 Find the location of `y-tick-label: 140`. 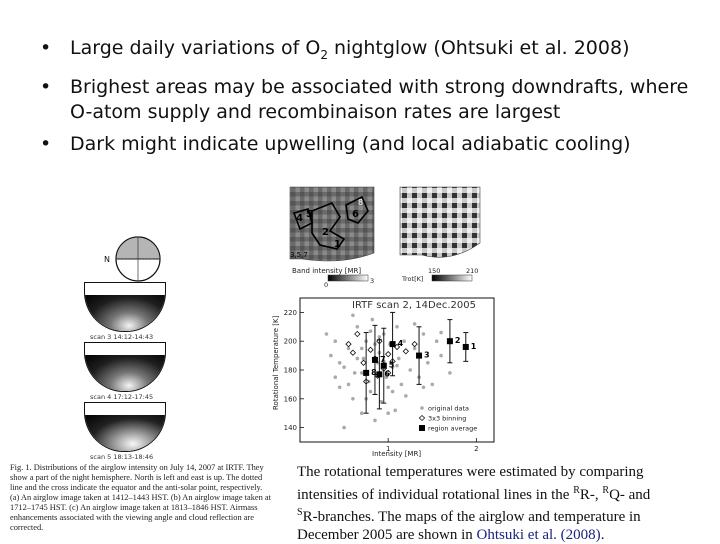

y-tick-label: 140 is located at coordinates (290, 428).